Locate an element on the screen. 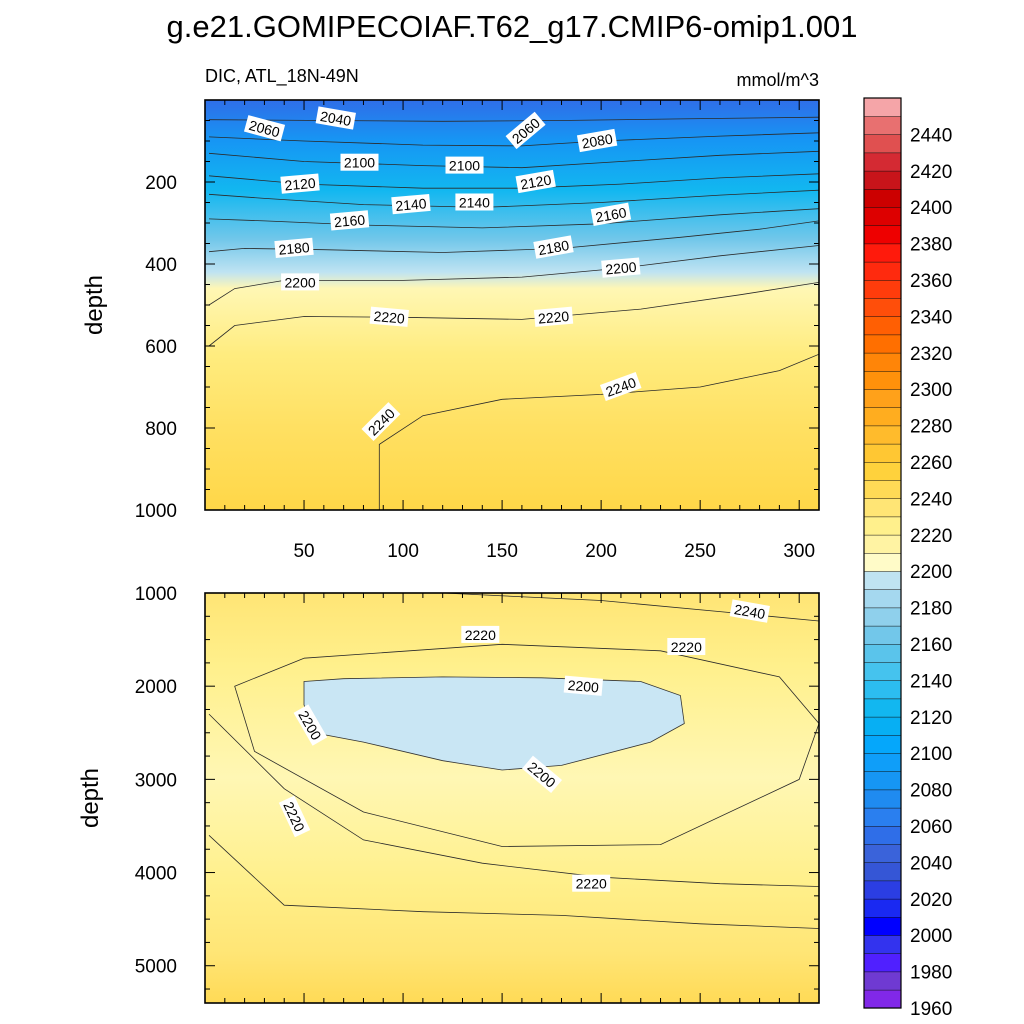 The height and width of the screenshot is (1024, 1024). y-tick-label: 3000 is located at coordinates (156, 780).